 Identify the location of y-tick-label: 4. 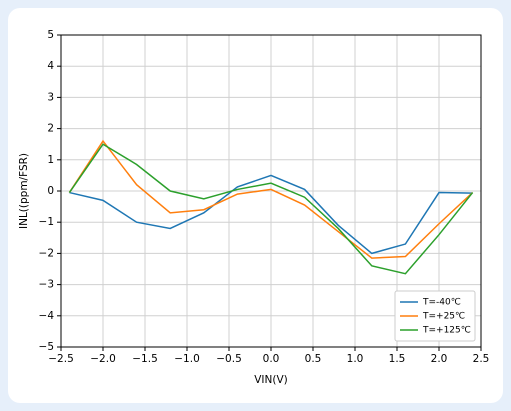
(50, 66).